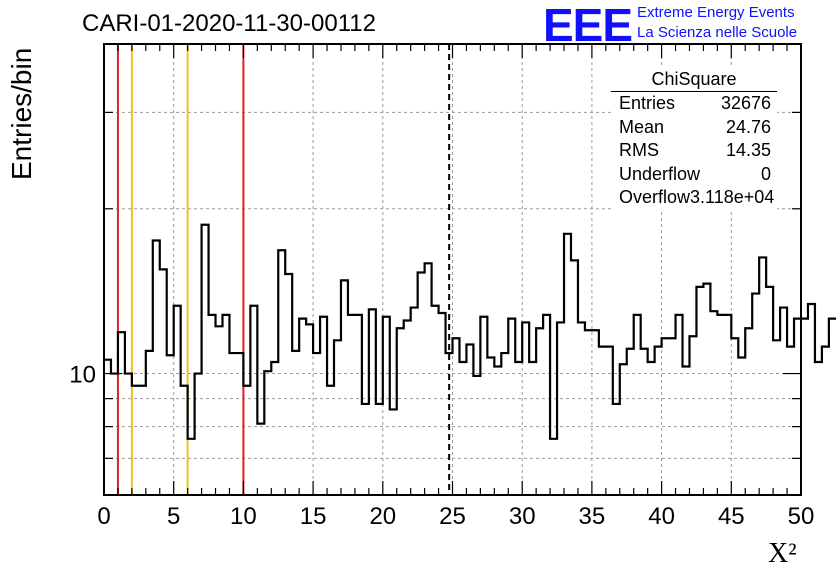 Image resolution: width=836 pixels, height=572 pixels. I want to click on stats-title: ChiSquare, so click(694, 79).